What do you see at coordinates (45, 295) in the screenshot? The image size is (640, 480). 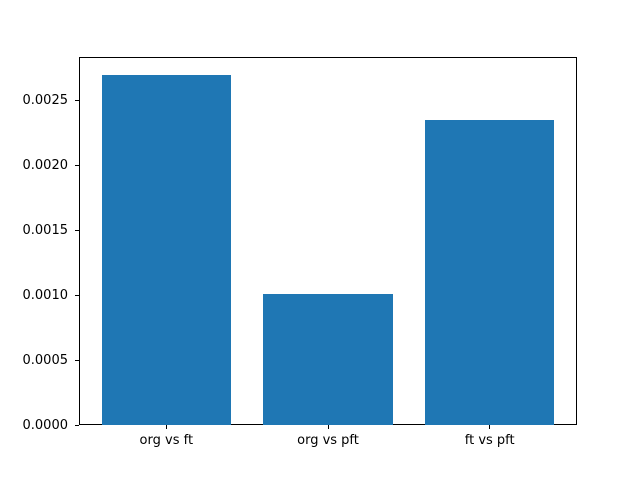 I see `y-tick-label: 0.0010` at bounding box center [45, 295].